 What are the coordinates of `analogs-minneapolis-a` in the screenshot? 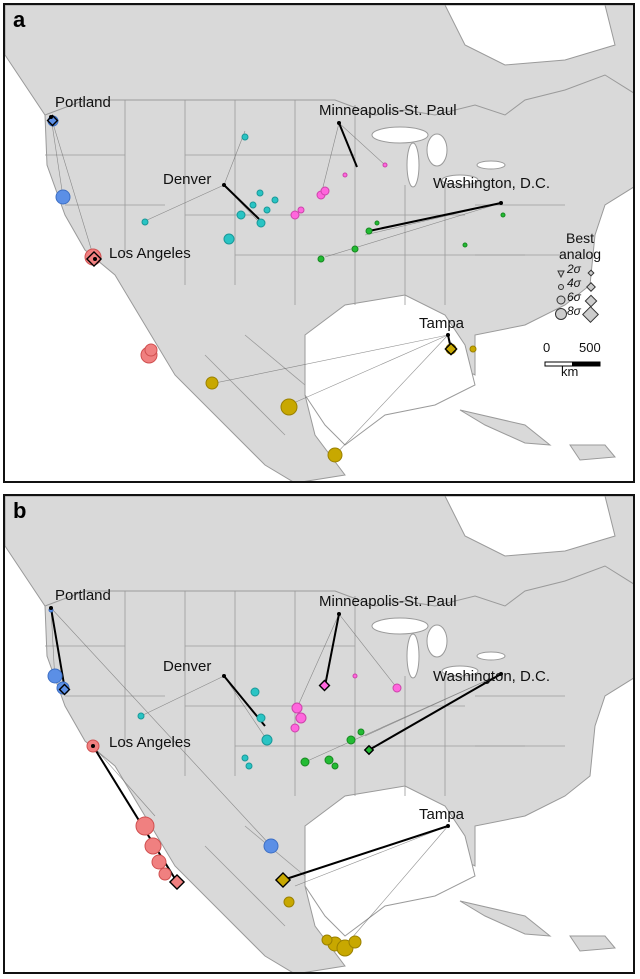 It's located at (339, 191).